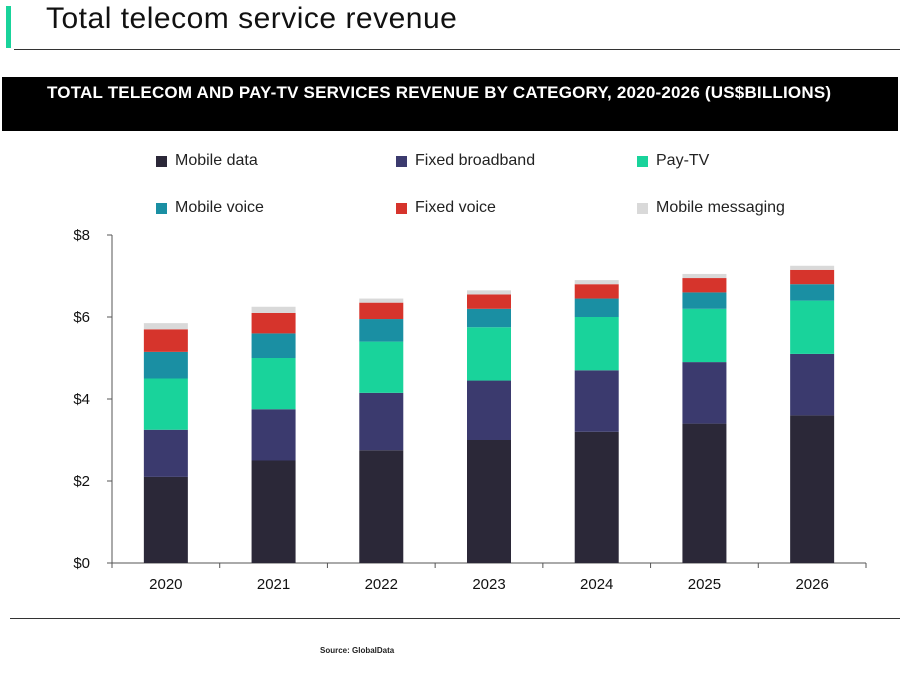  Describe the element at coordinates (596, 584) in the screenshot. I see `x-tick-label: 2024` at that location.